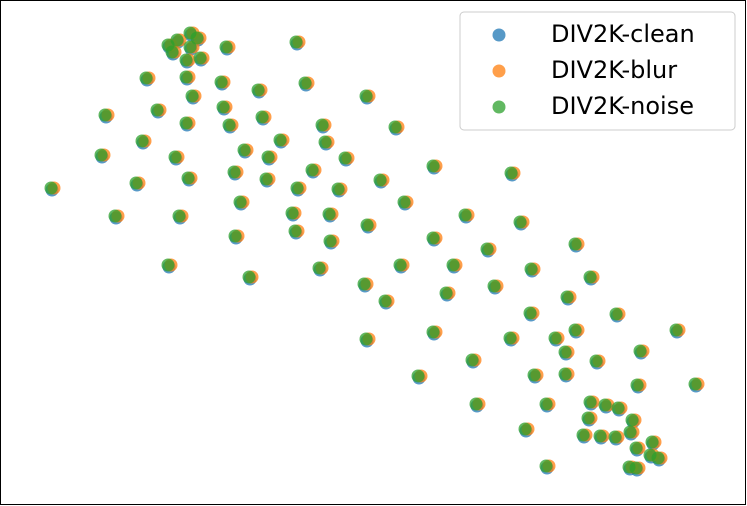 This screenshot has width=747, height=506. What do you see at coordinates (623, 34) in the screenshot?
I see `legend-label: DIV2K-clean` at bounding box center [623, 34].